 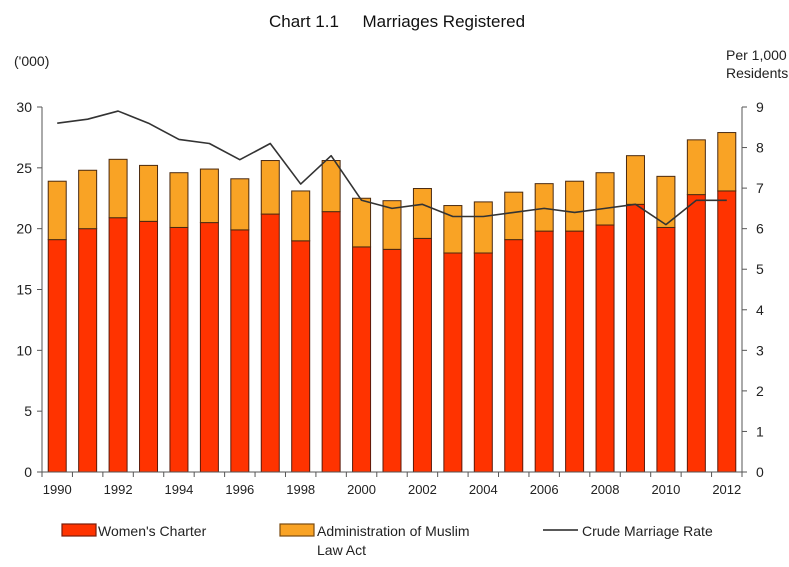 I want to click on right-tick-label: 6, so click(x=760, y=229).